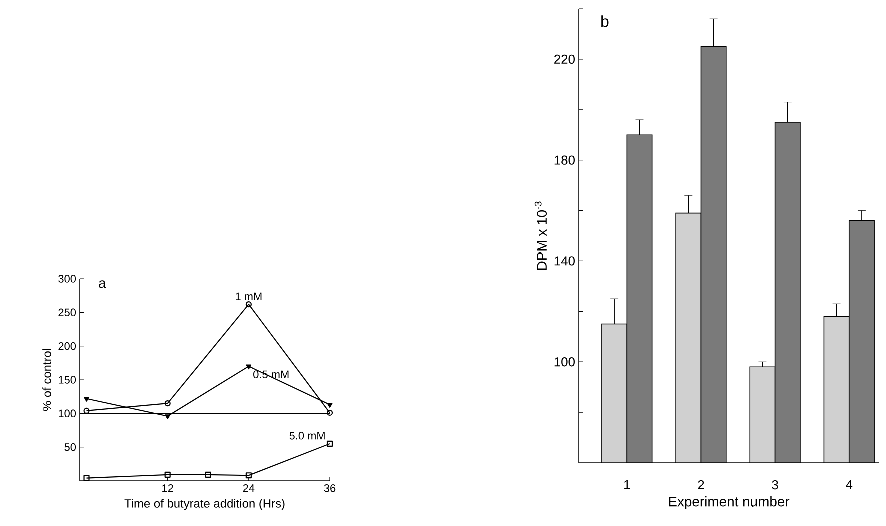 The width and height of the screenshot is (886, 526). What do you see at coordinates (307, 436) in the screenshot?
I see `series-label: 5.0 mM` at bounding box center [307, 436].